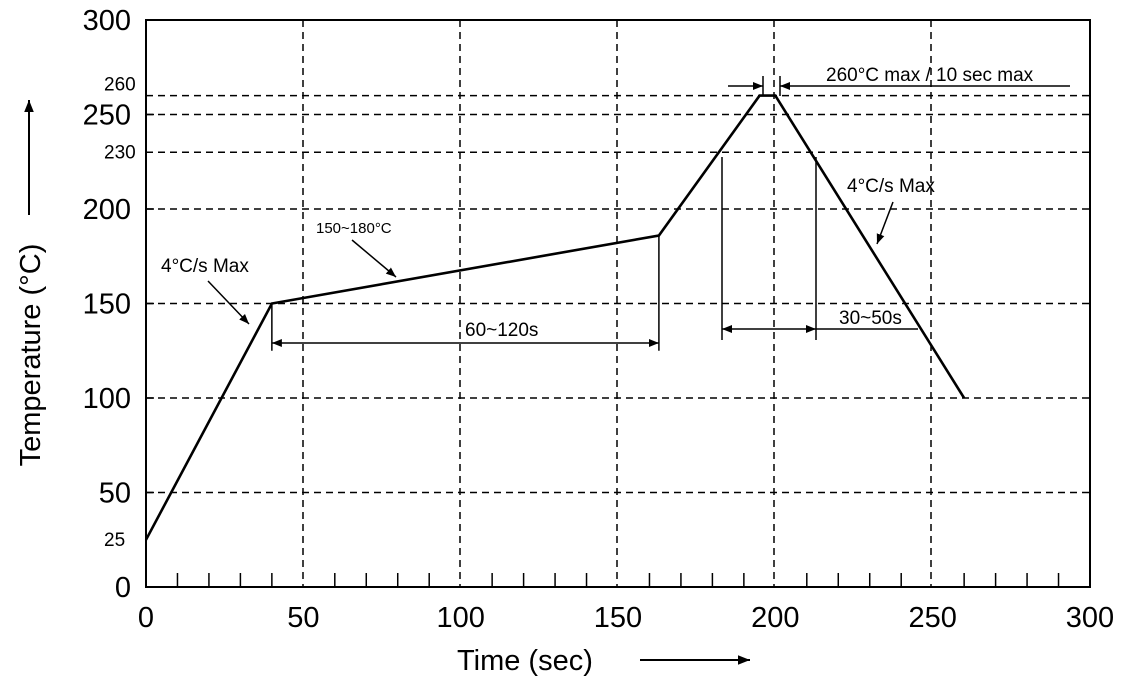 This screenshot has height=681, width=1148. I want to click on x-tick-50: 50, so click(303, 618).